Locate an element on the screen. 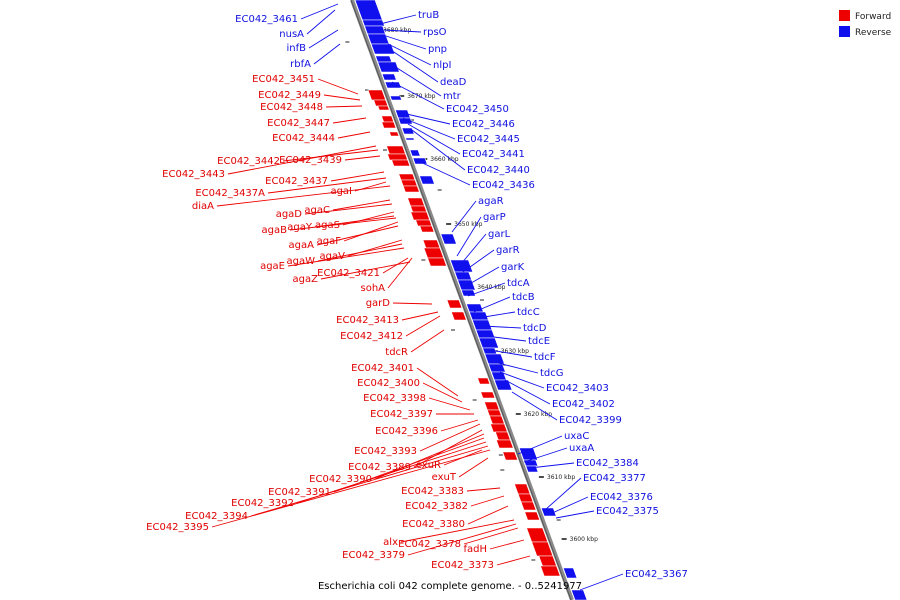  gene-label-infb: infB is located at coordinates (297, 48).